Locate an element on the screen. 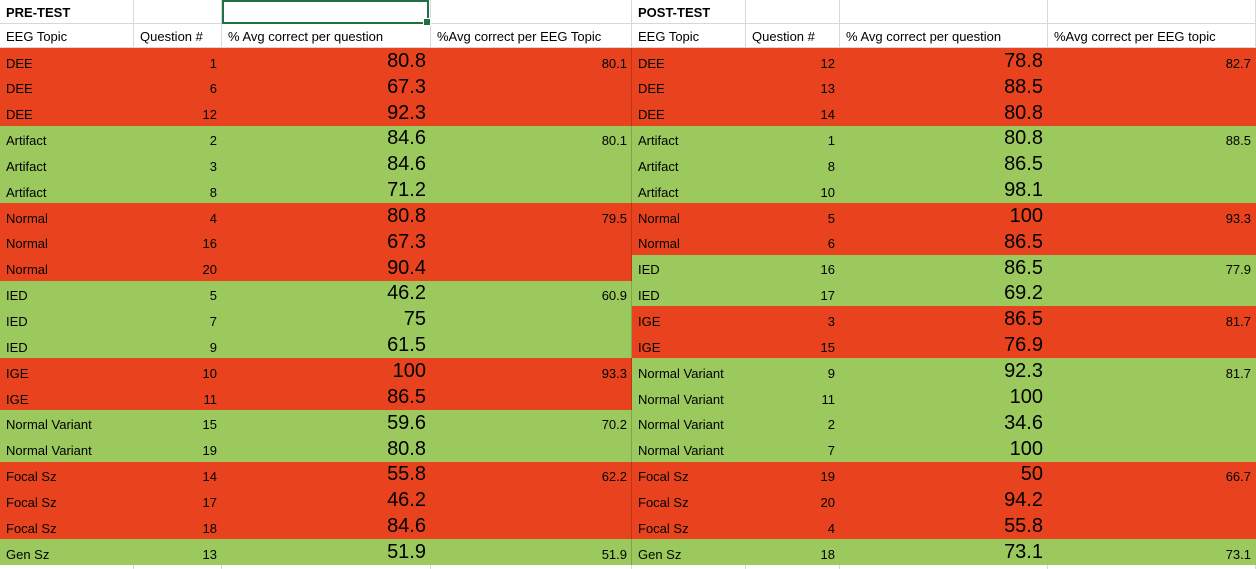 The image size is (1256, 569). topic-cell: Normal Variant is located at coordinates (49, 451).